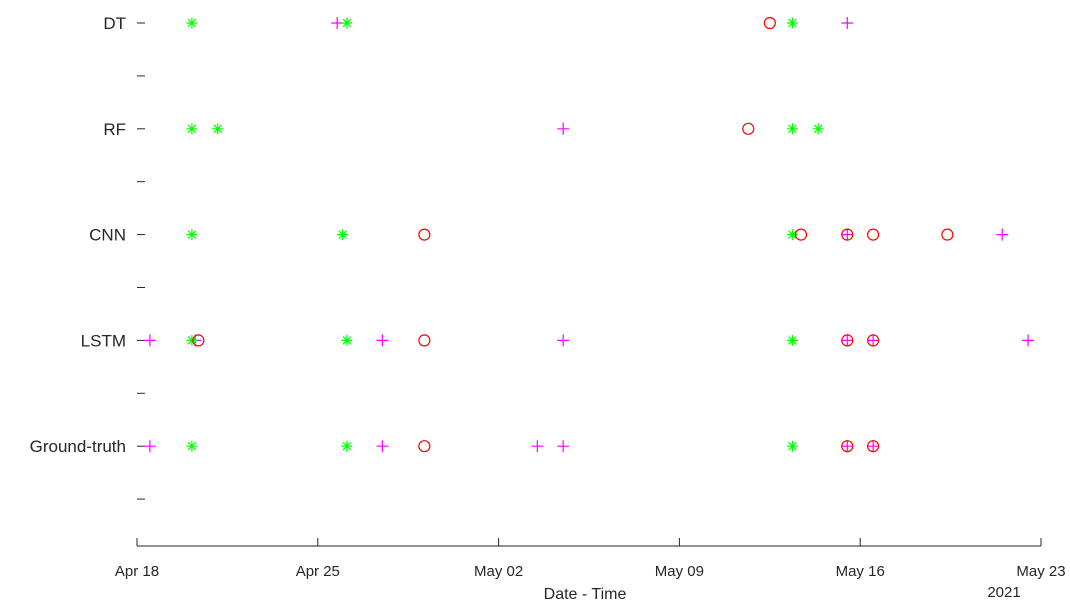 The width and height of the screenshot is (1070, 609). What do you see at coordinates (103, 340) in the screenshot?
I see `y-tick-label: LSTM` at bounding box center [103, 340].